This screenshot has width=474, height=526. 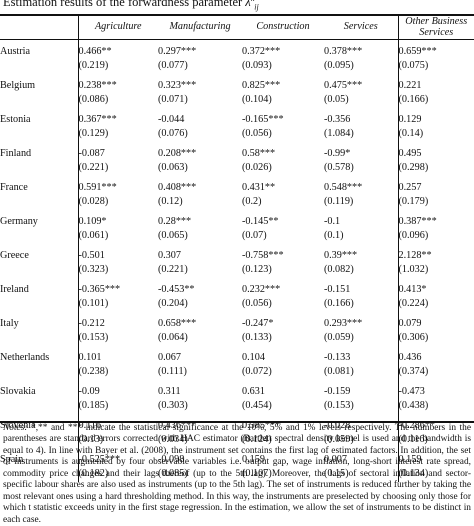 What do you see at coordinates (93, 473) in the screenshot?
I see `standard-error-cell: (0.182)` at bounding box center [93, 473].